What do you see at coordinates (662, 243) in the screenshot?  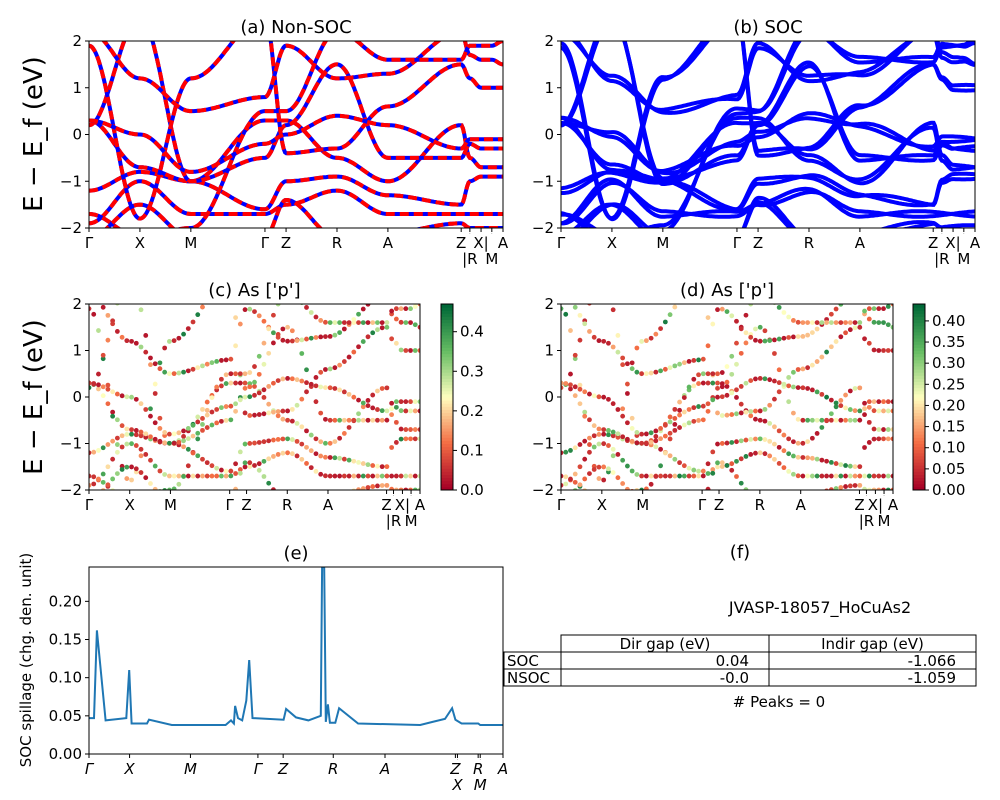 I see `x-tick-label: M` at bounding box center [662, 243].